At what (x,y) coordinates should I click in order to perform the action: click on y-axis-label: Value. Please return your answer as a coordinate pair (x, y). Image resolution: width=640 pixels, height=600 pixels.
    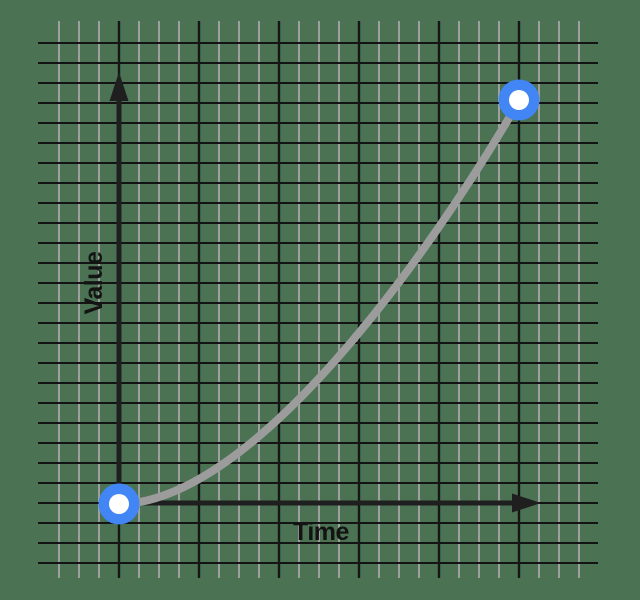
    Looking at the image, I should click on (94, 282).